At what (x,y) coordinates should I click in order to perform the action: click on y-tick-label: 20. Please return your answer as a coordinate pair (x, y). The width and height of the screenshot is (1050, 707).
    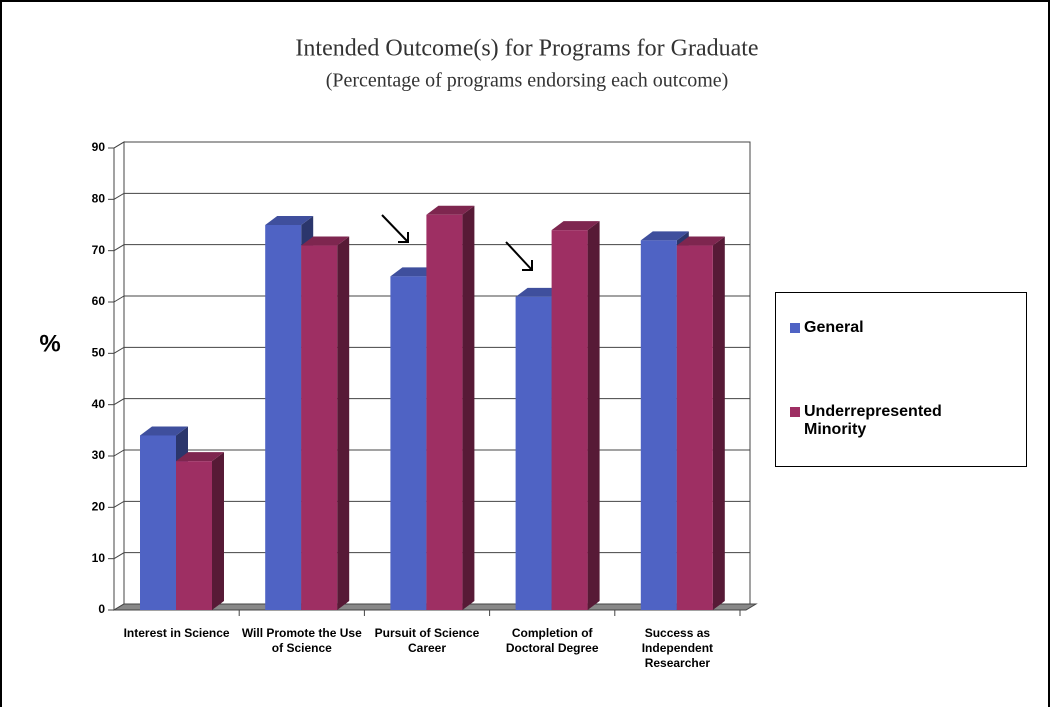
    Looking at the image, I should click on (99, 507).